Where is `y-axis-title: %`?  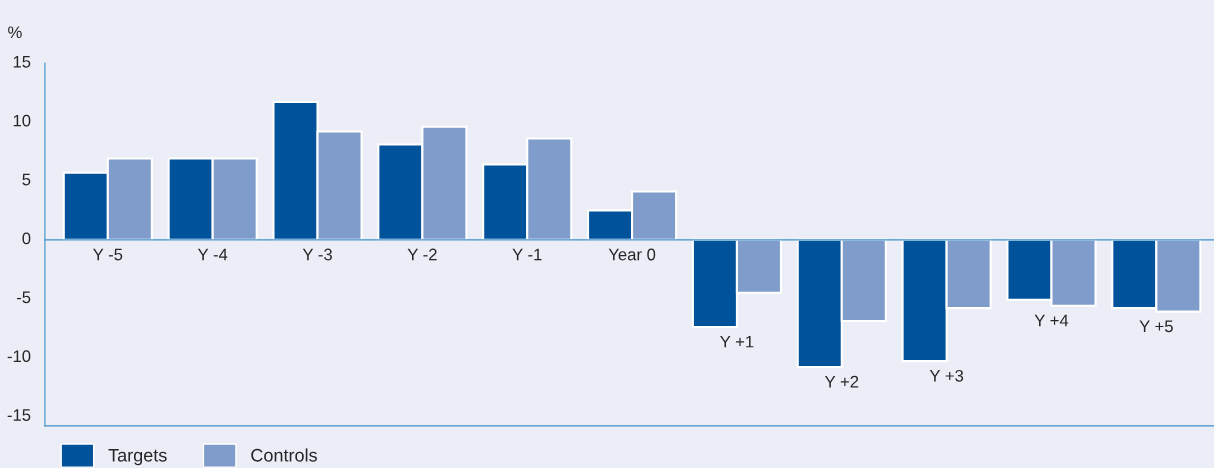
y-axis-title: % is located at coordinates (15, 32).